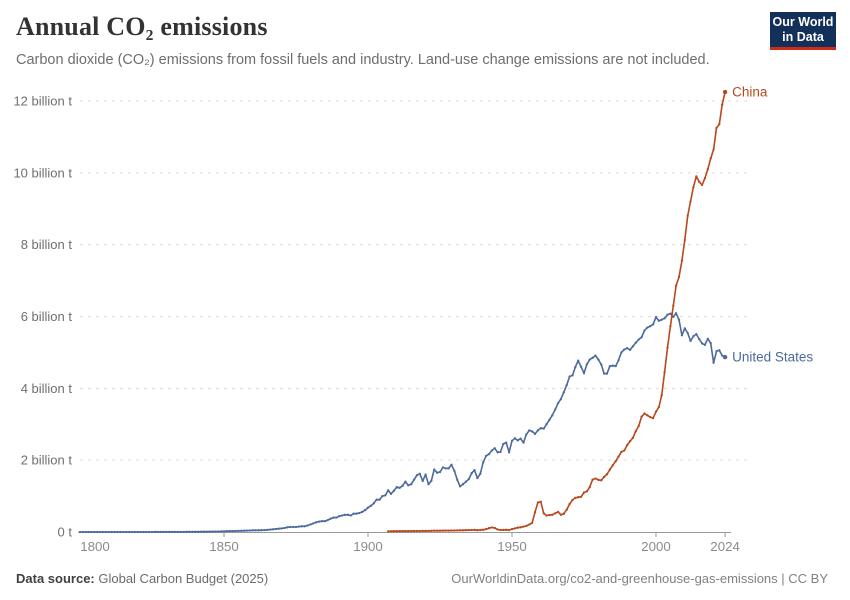 The width and height of the screenshot is (850, 600). What do you see at coordinates (750, 92) in the screenshot?
I see `series-label-china: China` at bounding box center [750, 92].